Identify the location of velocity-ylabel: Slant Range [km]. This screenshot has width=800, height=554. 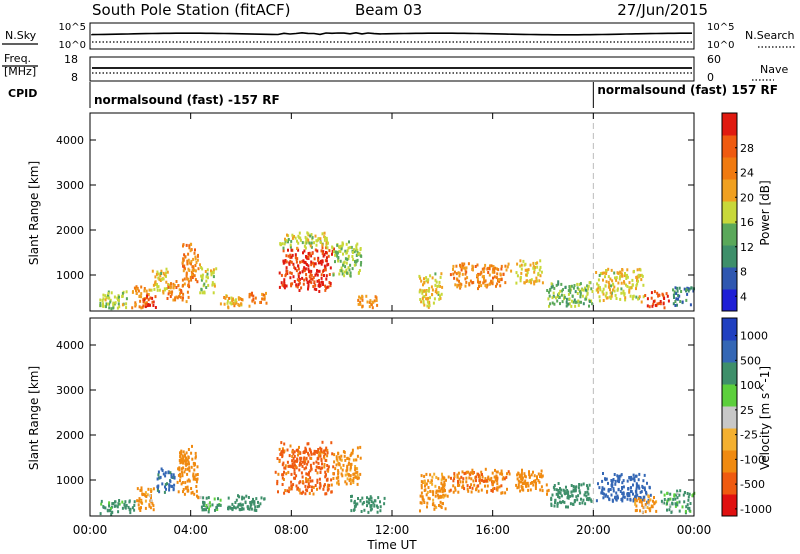
(34, 418).